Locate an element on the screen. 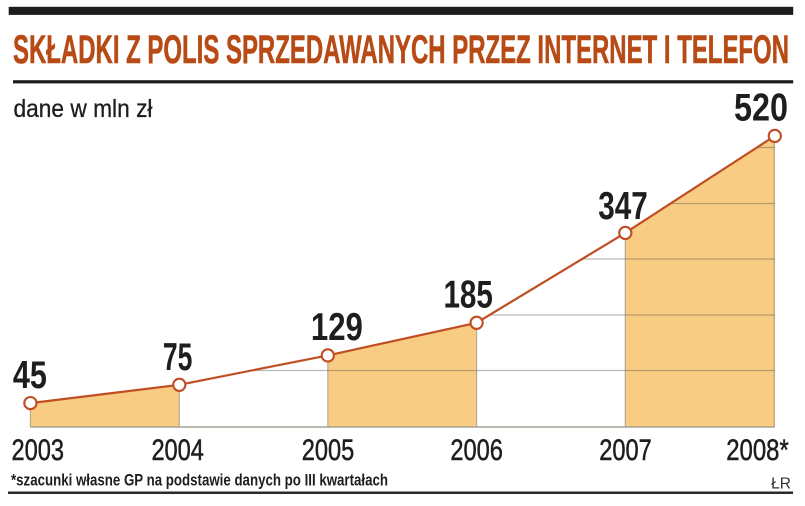 Image resolution: width=805 pixels, height=506 pixels. svg-text: dane w mln zł is located at coordinates (83, 109).